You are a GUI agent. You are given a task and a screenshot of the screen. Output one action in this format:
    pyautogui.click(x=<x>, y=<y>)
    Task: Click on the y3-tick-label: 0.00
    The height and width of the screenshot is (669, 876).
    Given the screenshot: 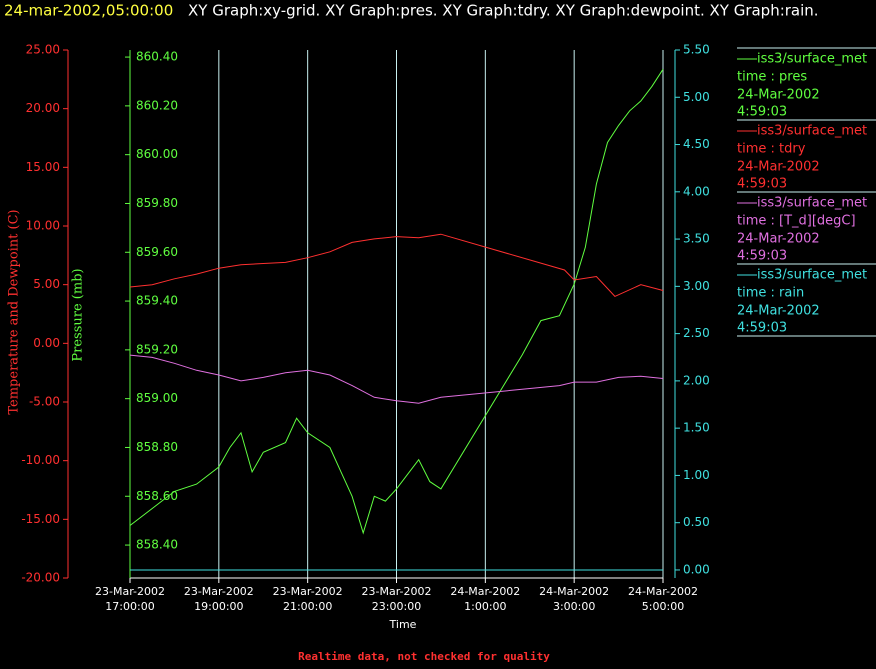 What is the action you would take?
    pyautogui.click(x=696, y=569)
    